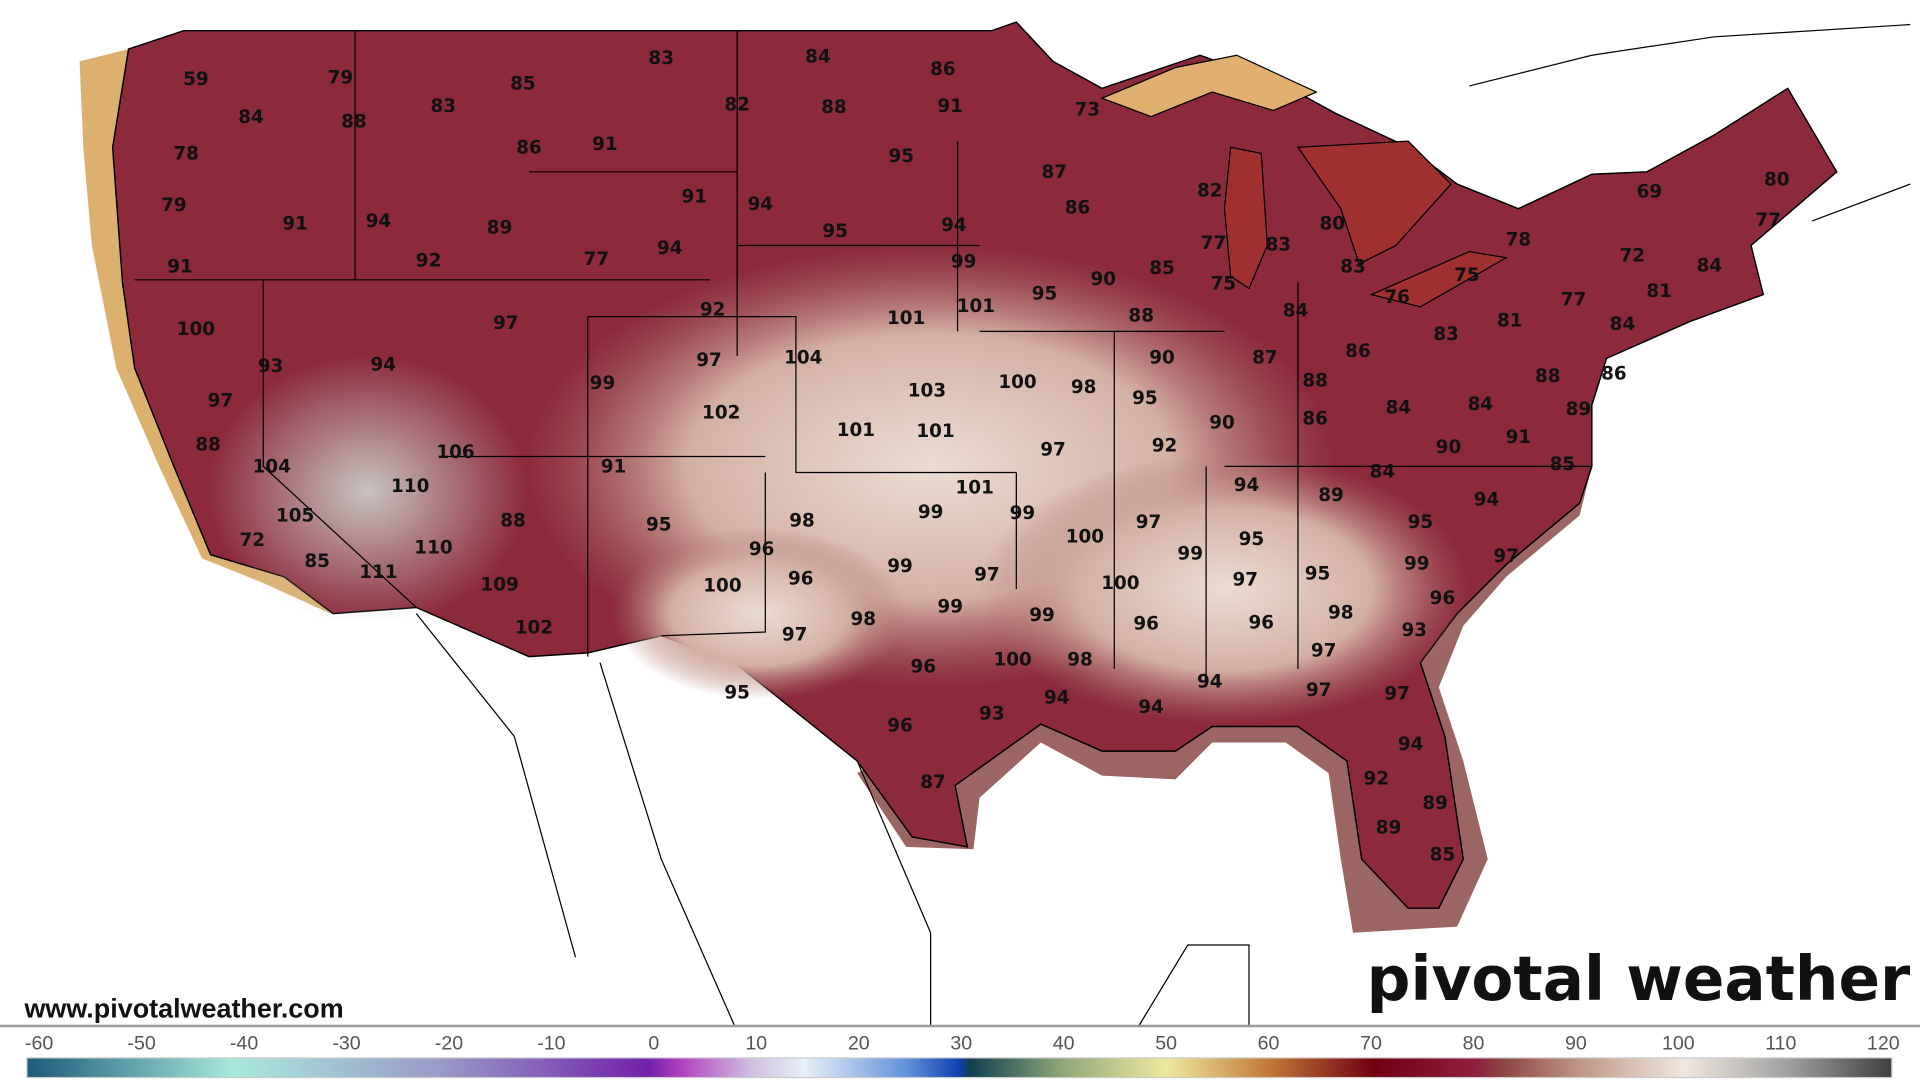  Describe the element at coordinates (1209, 86) in the screenshot. I see `lake-superior` at that location.